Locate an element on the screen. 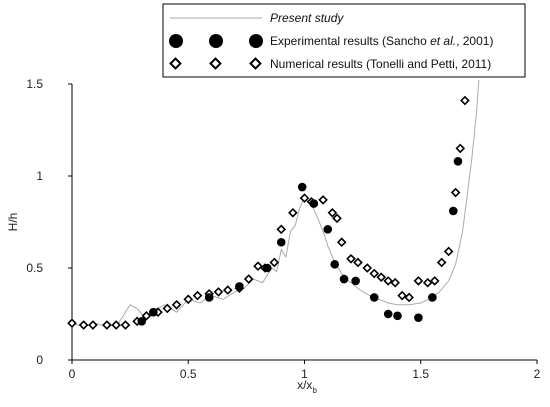 This screenshot has width=550, height=407. y-tick-label: 0.5 is located at coordinates (34, 268).